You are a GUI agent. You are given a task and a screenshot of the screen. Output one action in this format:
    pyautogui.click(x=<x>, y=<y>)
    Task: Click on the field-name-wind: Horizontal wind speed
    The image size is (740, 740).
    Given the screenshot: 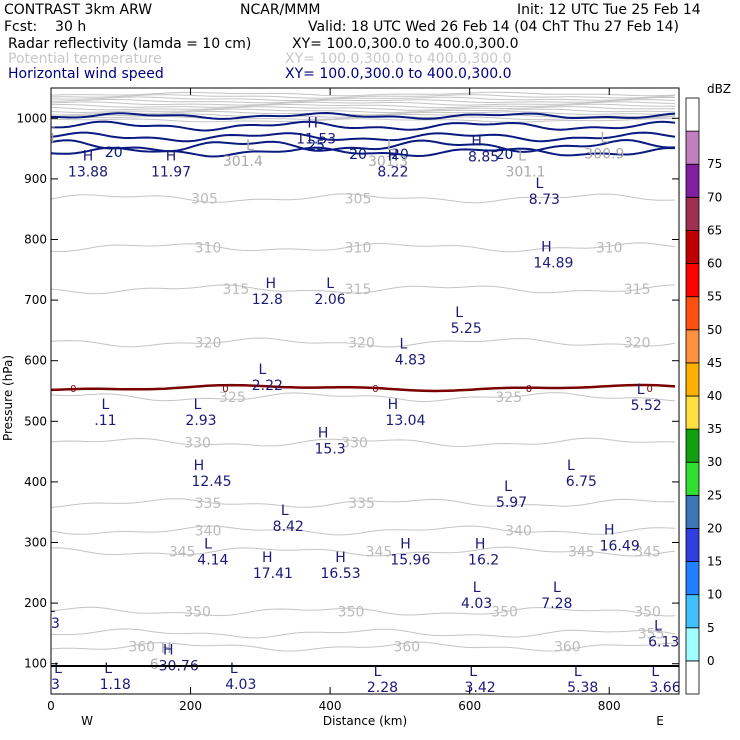 What is the action you would take?
    pyautogui.click(x=86, y=74)
    